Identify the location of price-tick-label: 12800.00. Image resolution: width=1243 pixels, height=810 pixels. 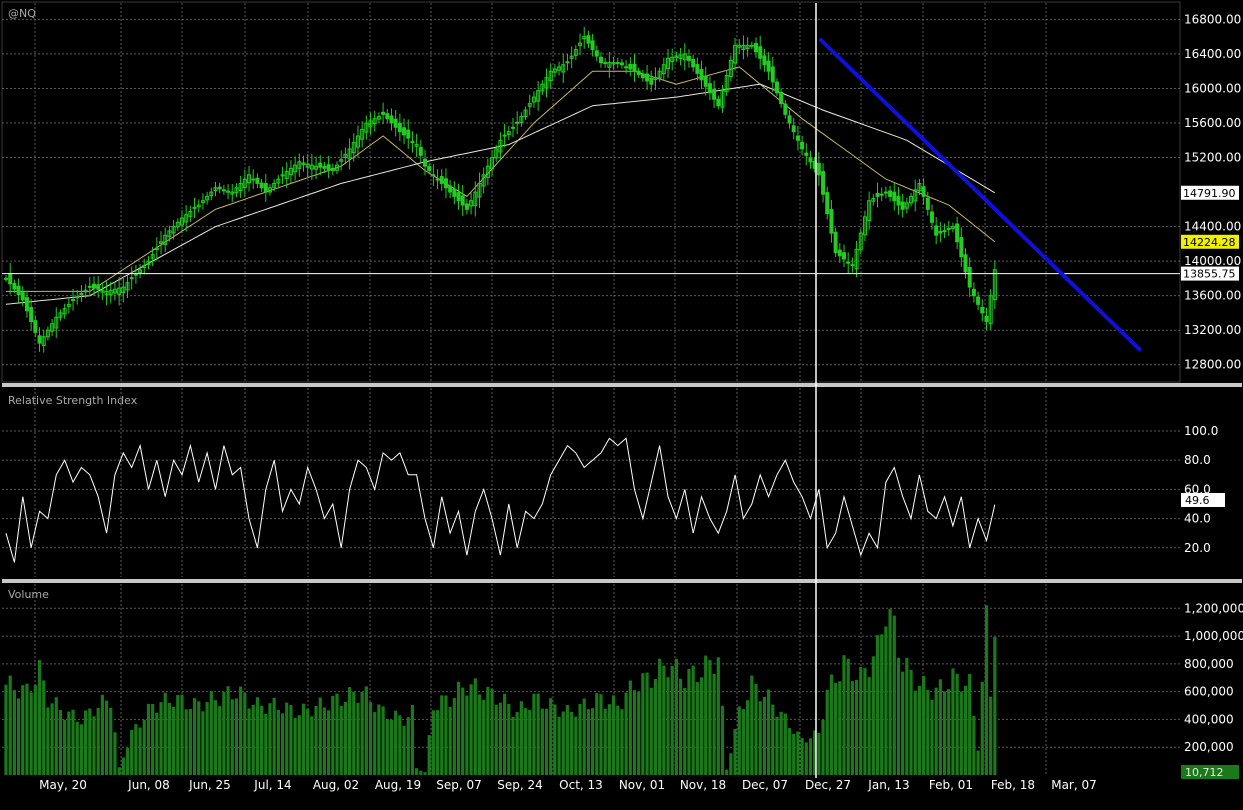
(1212, 365).